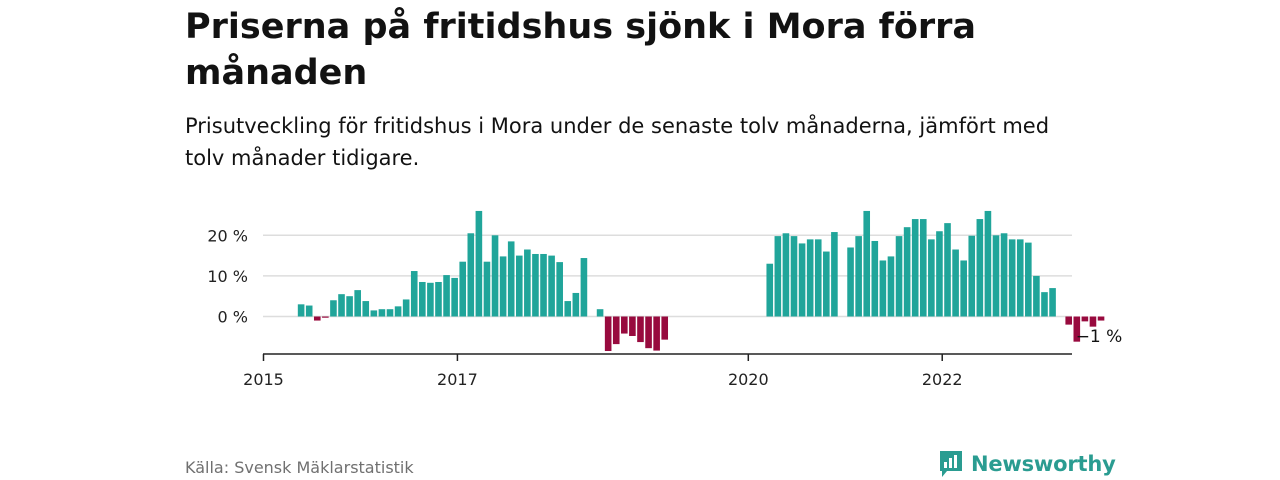 The height and width of the screenshot is (480, 1280). I want to click on newsworthy-logo: Newsworthy, so click(1027, 464).